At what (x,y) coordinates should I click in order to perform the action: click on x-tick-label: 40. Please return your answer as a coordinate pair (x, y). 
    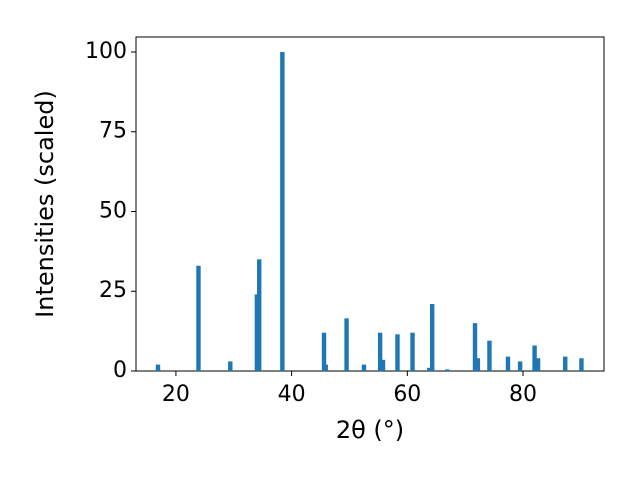
    Looking at the image, I should click on (292, 394).